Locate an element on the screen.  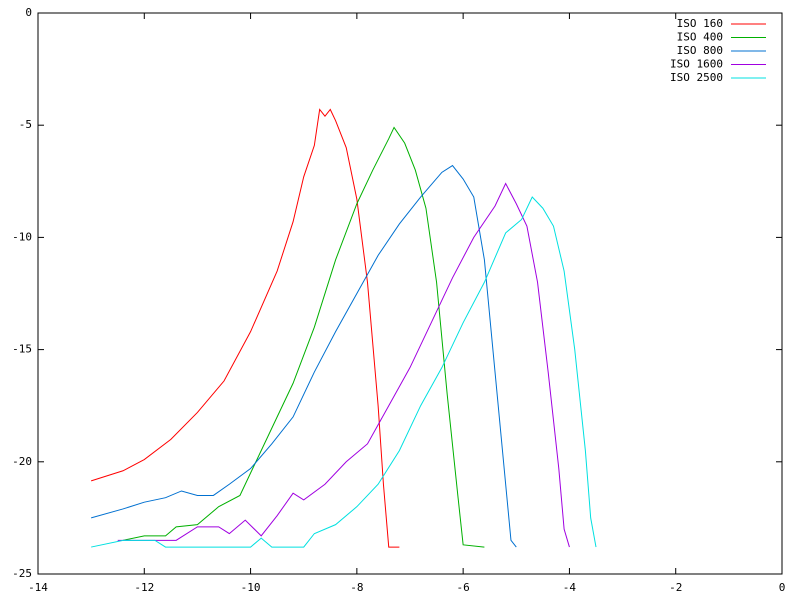
x-tick-label: 0 is located at coordinates (782, 587).